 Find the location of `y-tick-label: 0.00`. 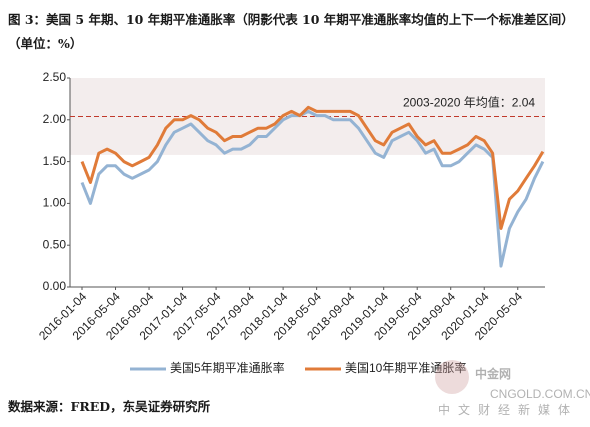

y-tick-label: 0.00 is located at coordinates (55, 286).